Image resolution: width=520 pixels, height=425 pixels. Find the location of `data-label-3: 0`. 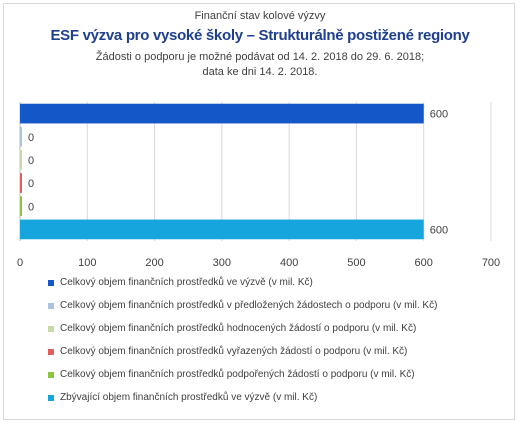

data-label-3: 0 is located at coordinates (31, 161).